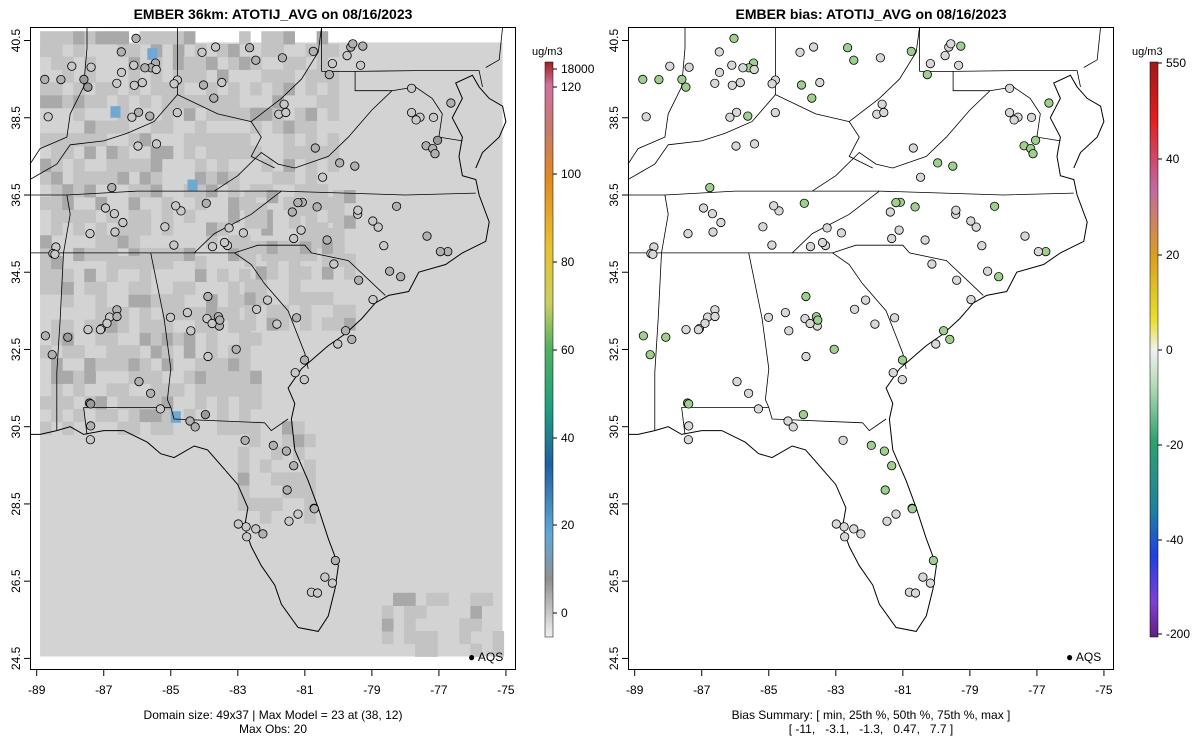 This screenshot has height=750, width=1200. What do you see at coordinates (769, 690) in the screenshot?
I see `x-tick-label: -85` at bounding box center [769, 690].